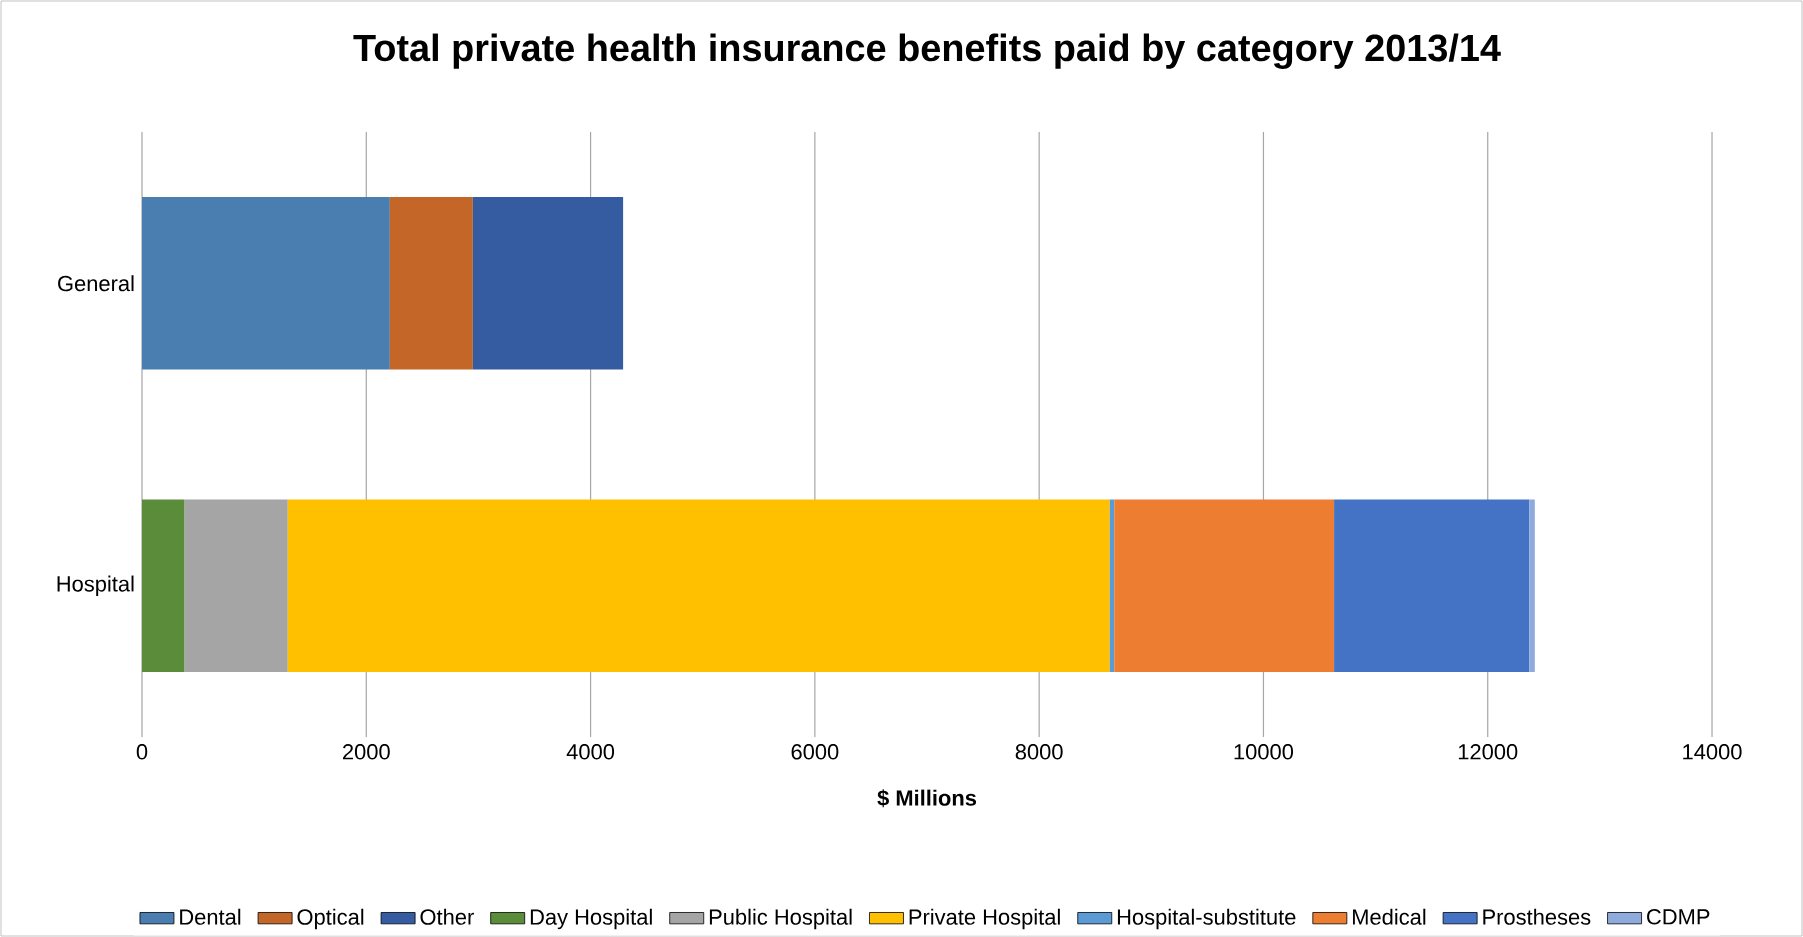 The width and height of the screenshot is (1803, 937). Describe the element at coordinates (590, 752) in the screenshot. I see `x-tick-label: 4000` at that location.